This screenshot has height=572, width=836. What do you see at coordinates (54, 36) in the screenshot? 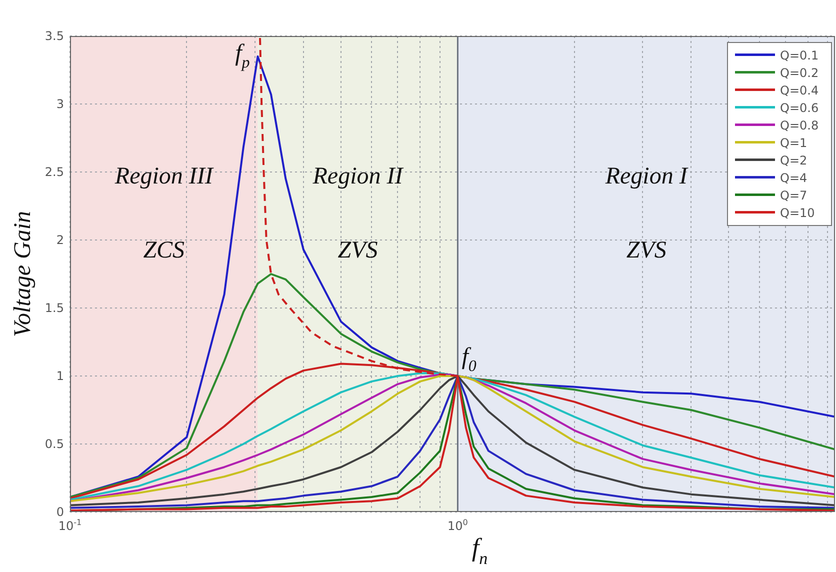
I see `y-tick-label: 3.5` at bounding box center [54, 36].